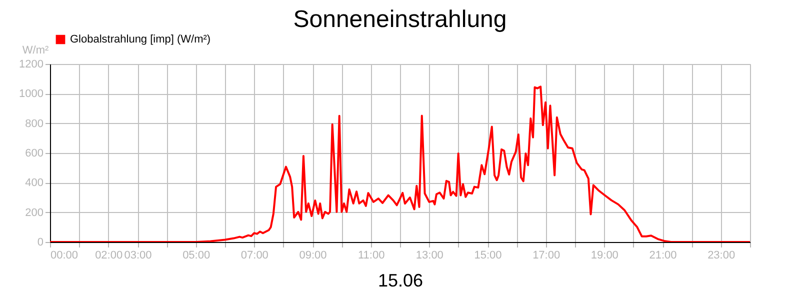 The image size is (800, 300). I want to click on y-tick-label: 1000, so click(31, 94).